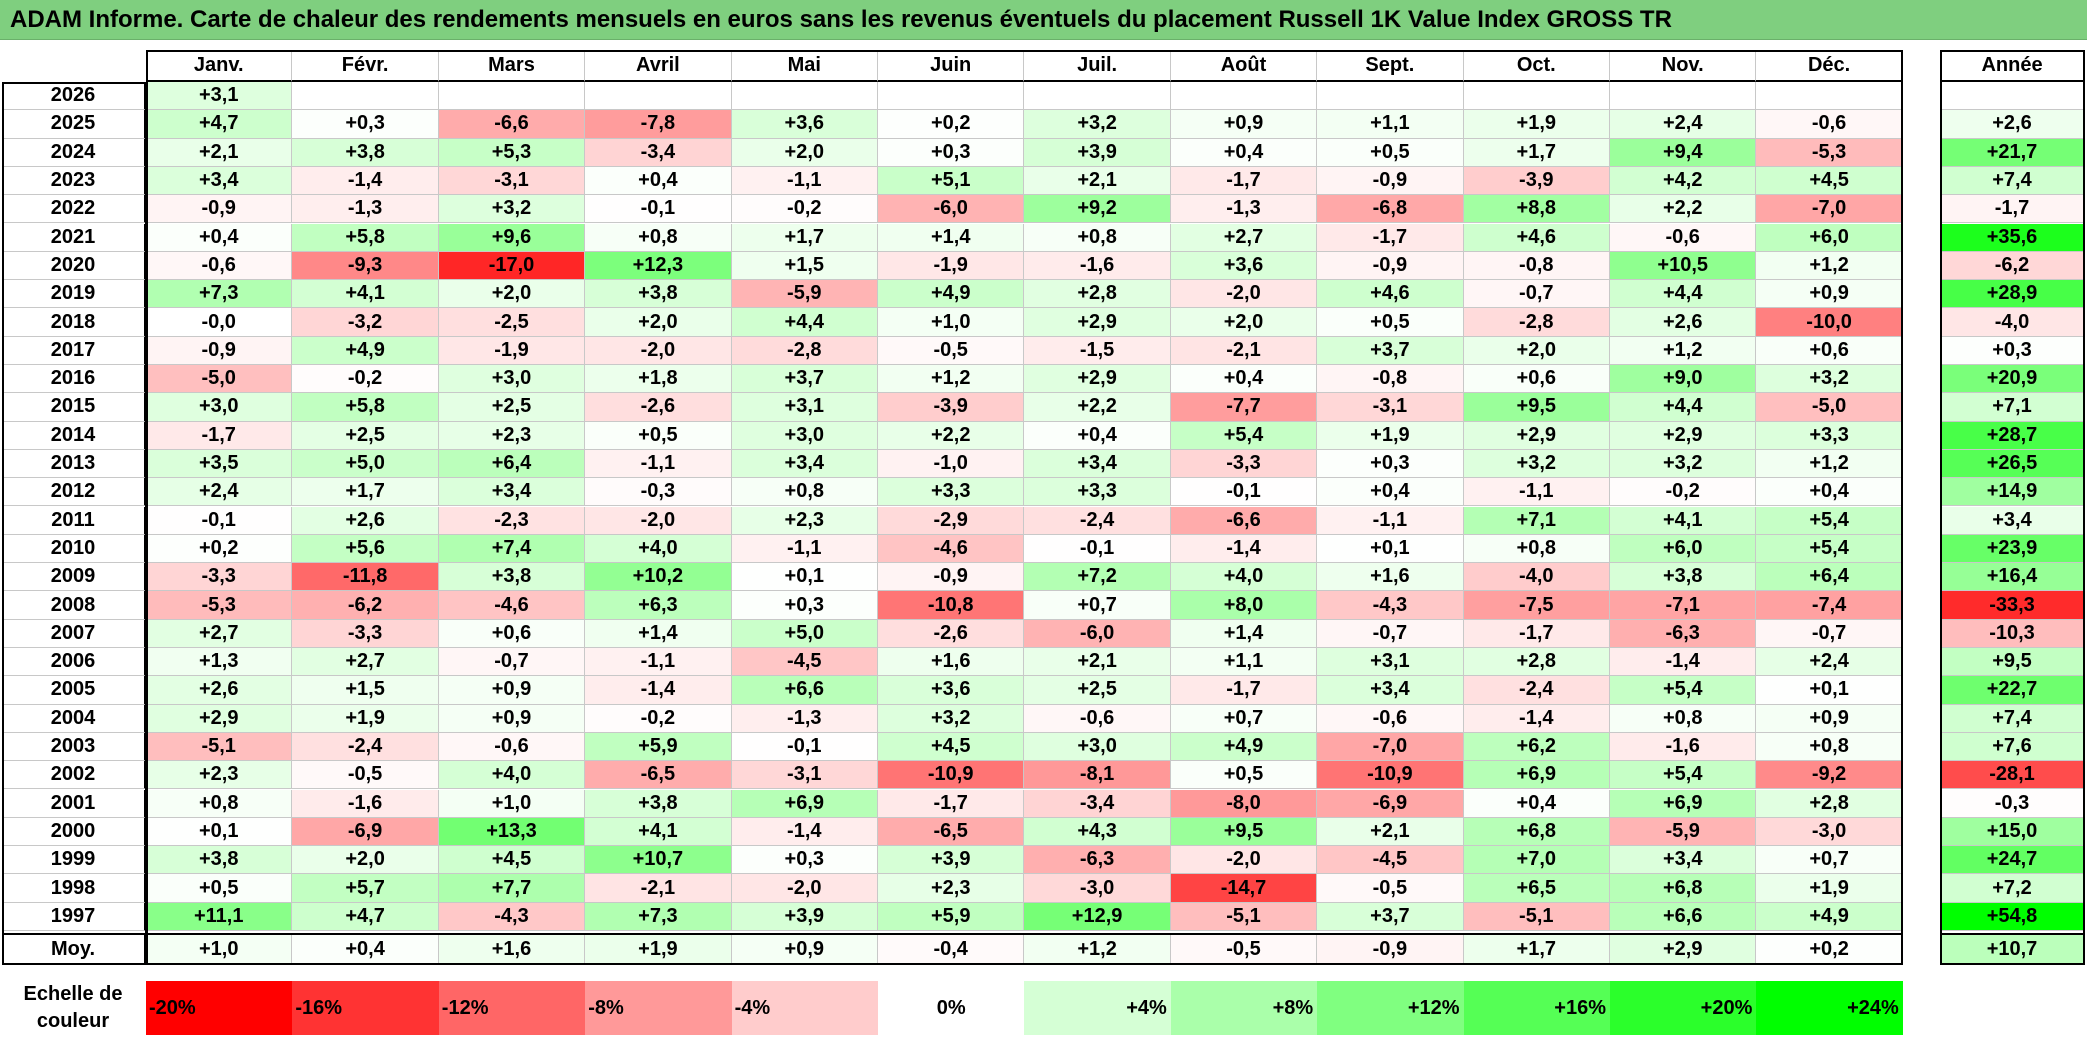 This screenshot has height=1037, width=2087. What do you see at coordinates (512, 152) in the screenshot?
I see `heatmap-cell: +5,3` at bounding box center [512, 152].